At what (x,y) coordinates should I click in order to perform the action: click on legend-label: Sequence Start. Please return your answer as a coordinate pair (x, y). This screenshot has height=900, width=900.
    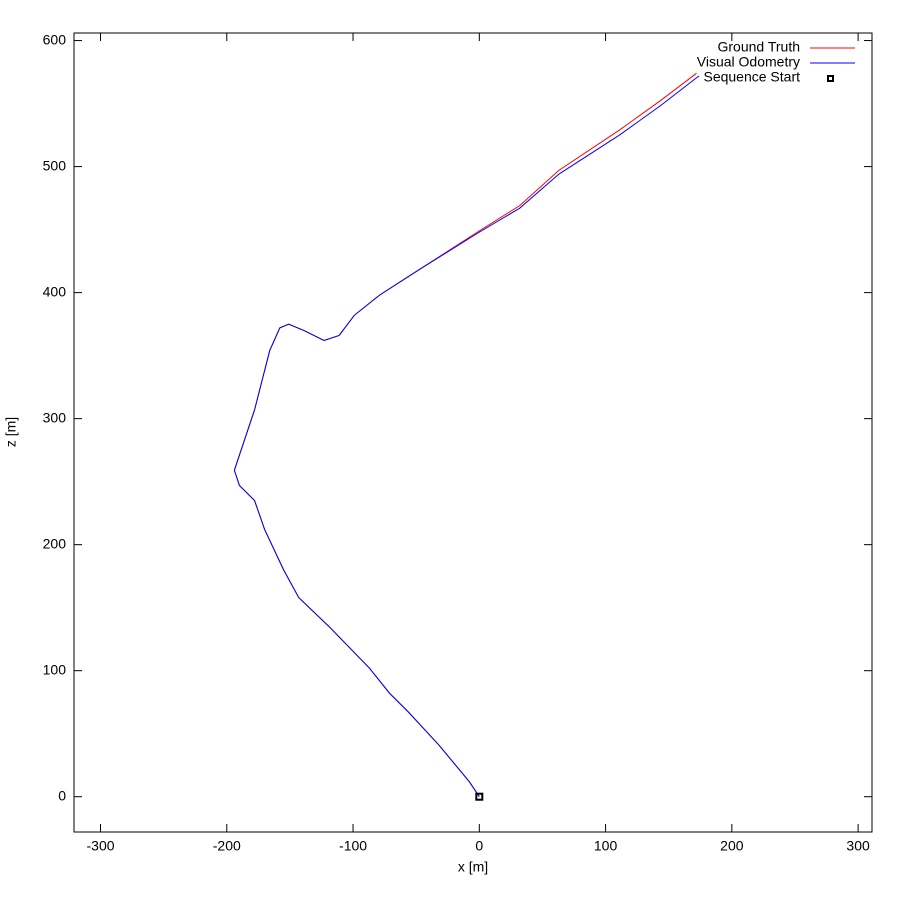
    Looking at the image, I should click on (751, 77).